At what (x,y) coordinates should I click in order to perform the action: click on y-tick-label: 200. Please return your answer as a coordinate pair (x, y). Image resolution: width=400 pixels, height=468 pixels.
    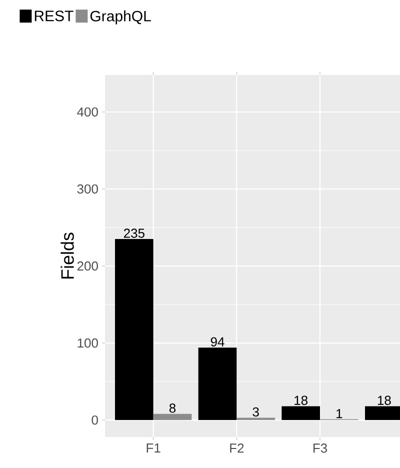
    Looking at the image, I should click on (87, 266).